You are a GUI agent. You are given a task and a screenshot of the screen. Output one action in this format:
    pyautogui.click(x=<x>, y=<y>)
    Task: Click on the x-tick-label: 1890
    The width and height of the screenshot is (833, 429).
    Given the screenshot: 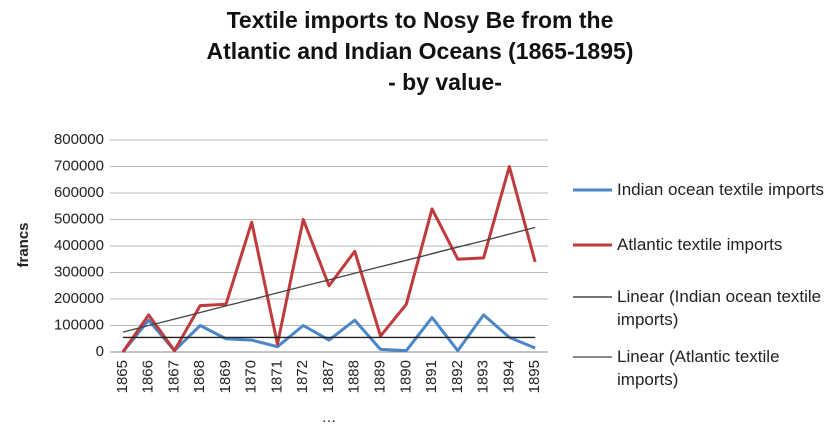 What is the action you would take?
    pyautogui.click(x=405, y=376)
    